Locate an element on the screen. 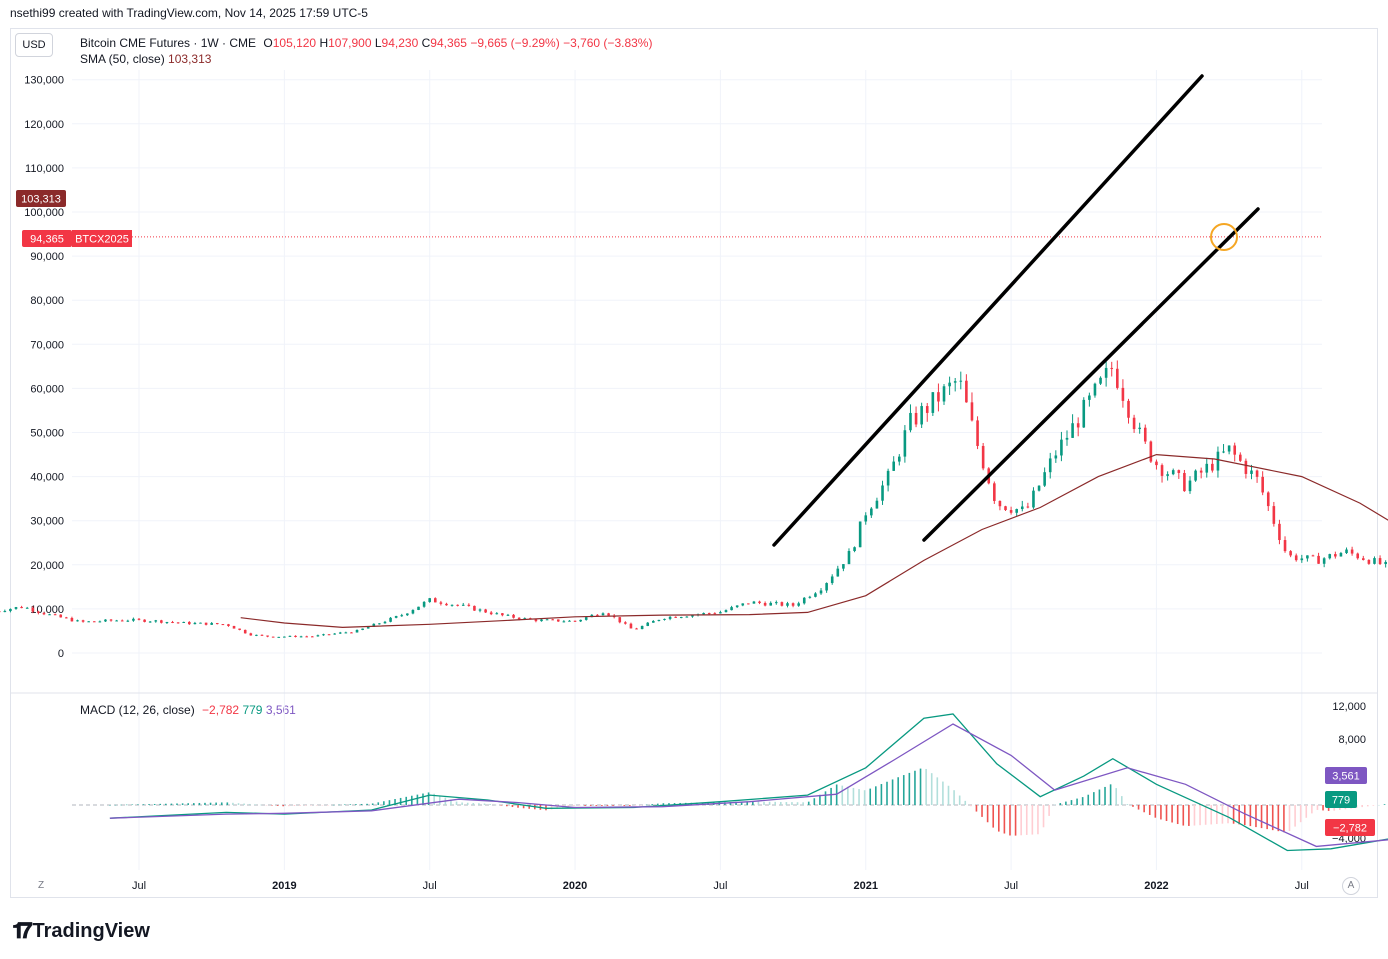 The width and height of the screenshot is (1388, 959). auto-scale-button: A is located at coordinates (1351, 886).